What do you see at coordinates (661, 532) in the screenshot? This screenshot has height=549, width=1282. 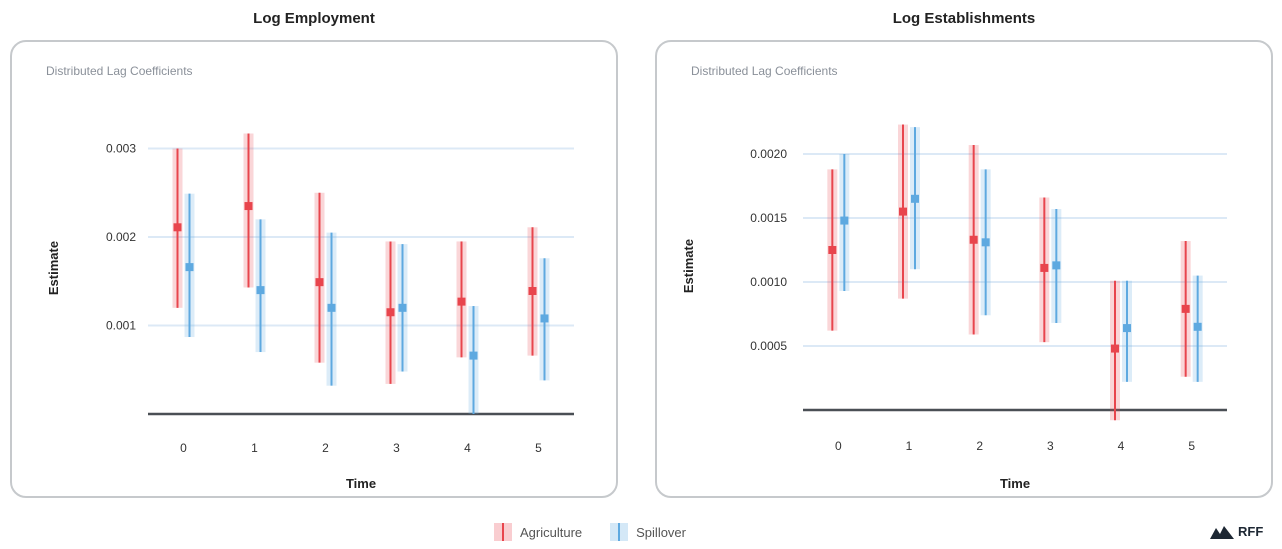 I see `legend-label-spillover: Spillover` at bounding box center [661, 532].